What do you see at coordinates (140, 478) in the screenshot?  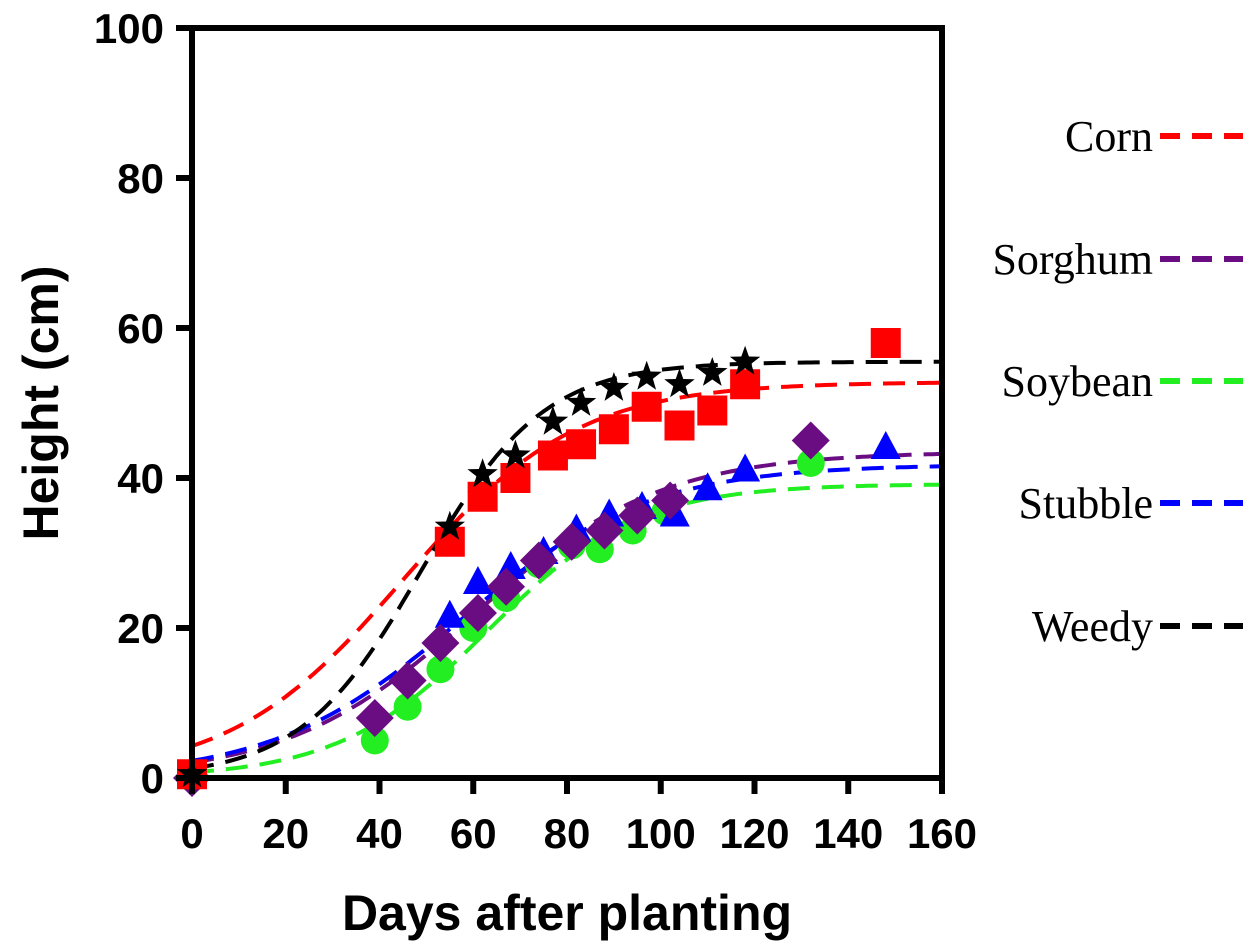 I see `y-tick-label-40: 40` at bounding box center [140, 478].